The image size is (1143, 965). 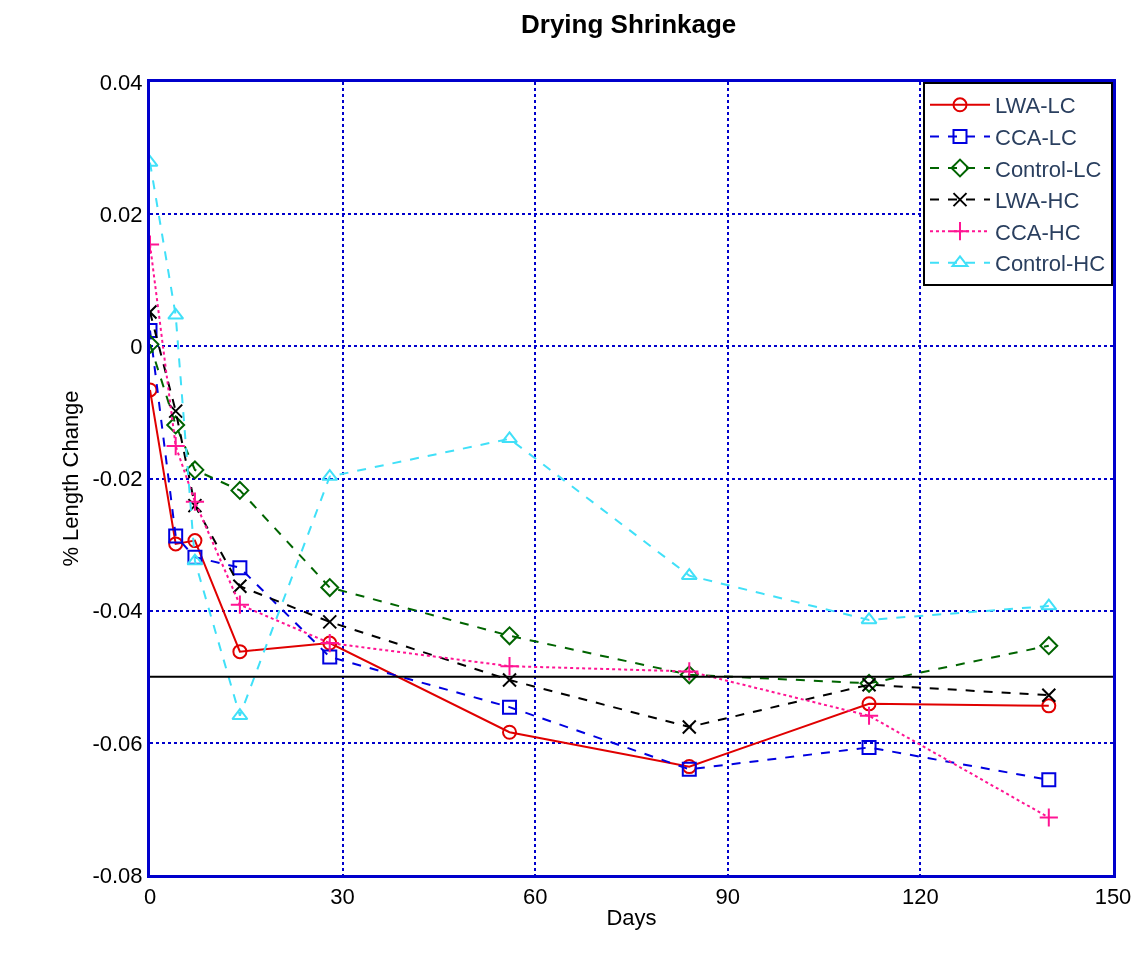 I want to click on x-tick-label: 30, so click(x=342, y=897).